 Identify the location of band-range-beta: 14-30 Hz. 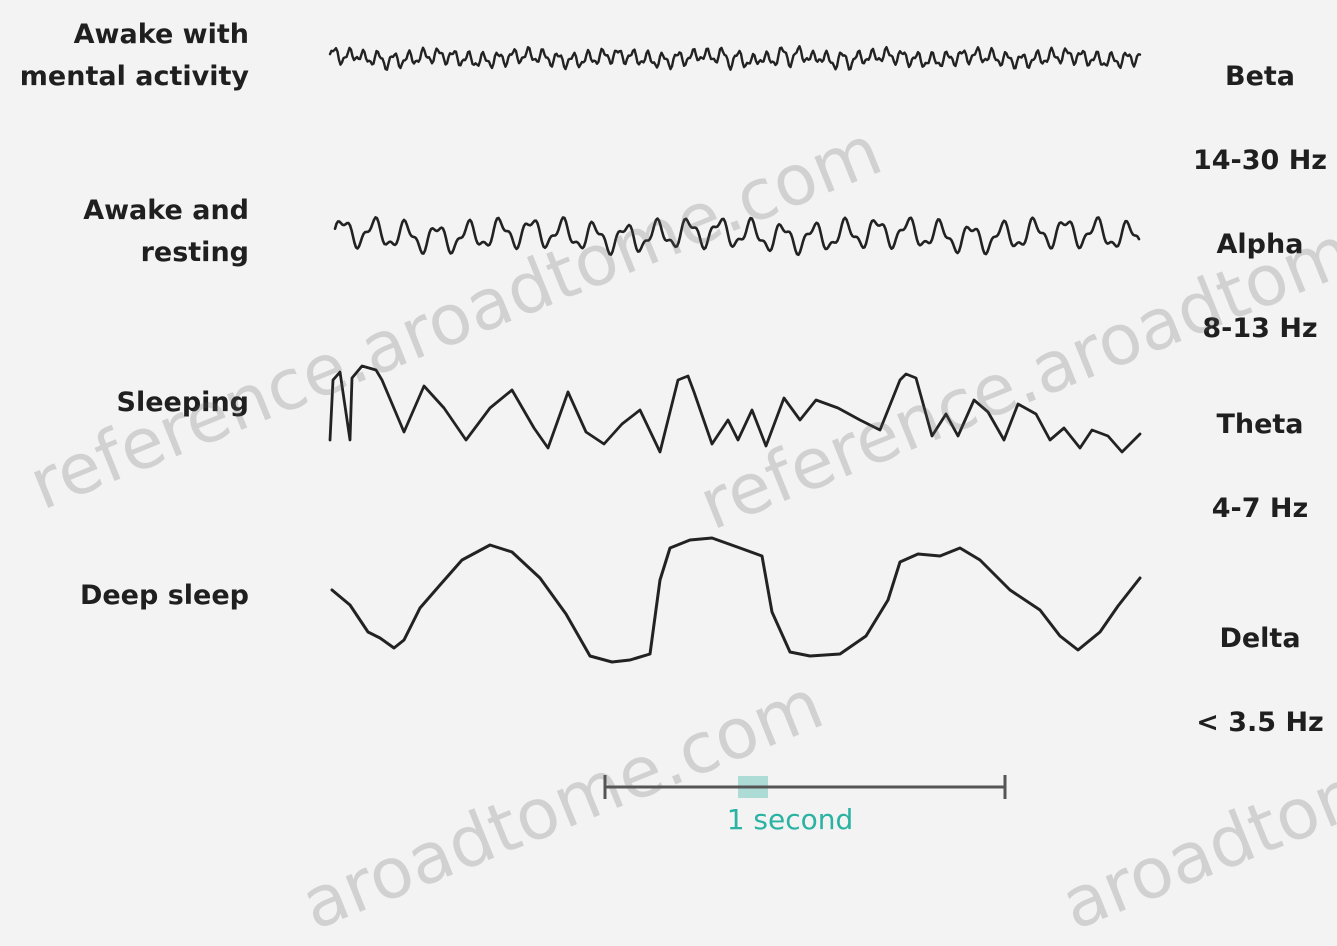
(1260, 160).